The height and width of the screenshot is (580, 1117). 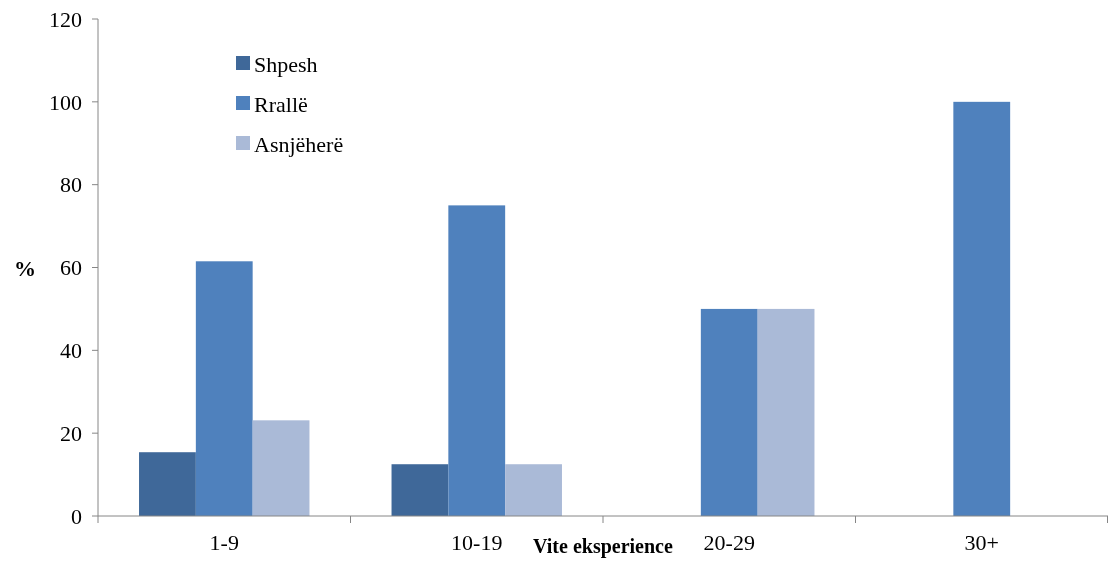 What do you see at coordinates (71, 268) in the screenshot?
I see `y-tick-label: 60` at bounding box center [71, 268].